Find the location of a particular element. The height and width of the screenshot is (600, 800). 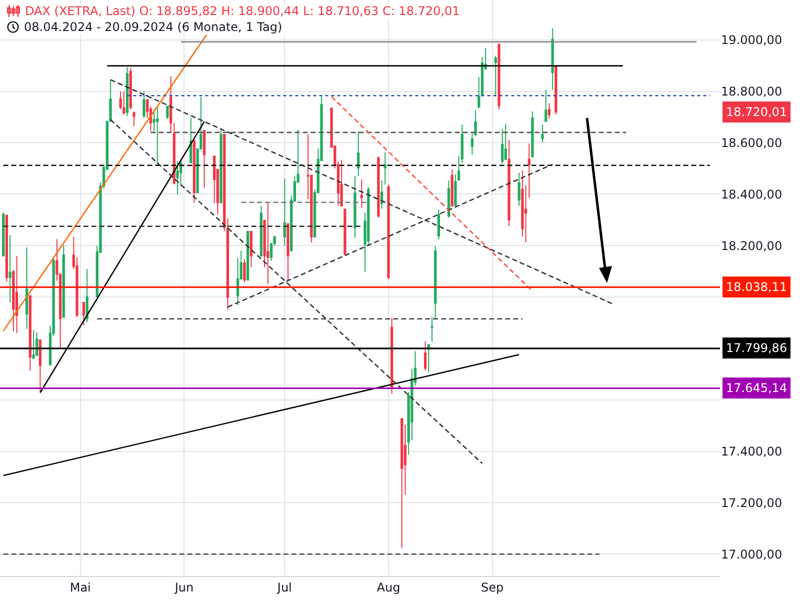

x-tick-label: Jun is located at coordinates (184, 587).